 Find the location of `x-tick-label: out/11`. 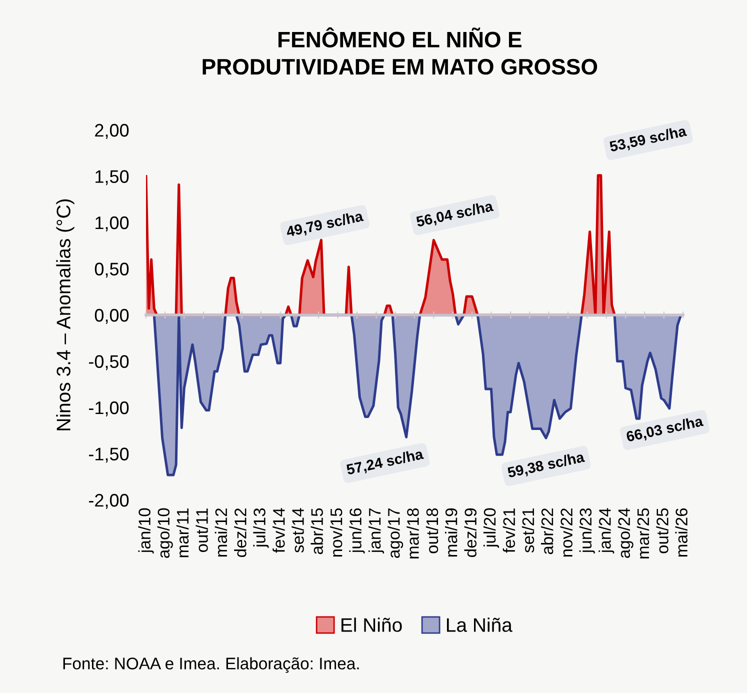

x-tick-label: out/11 is located at coordinates (202, 530).